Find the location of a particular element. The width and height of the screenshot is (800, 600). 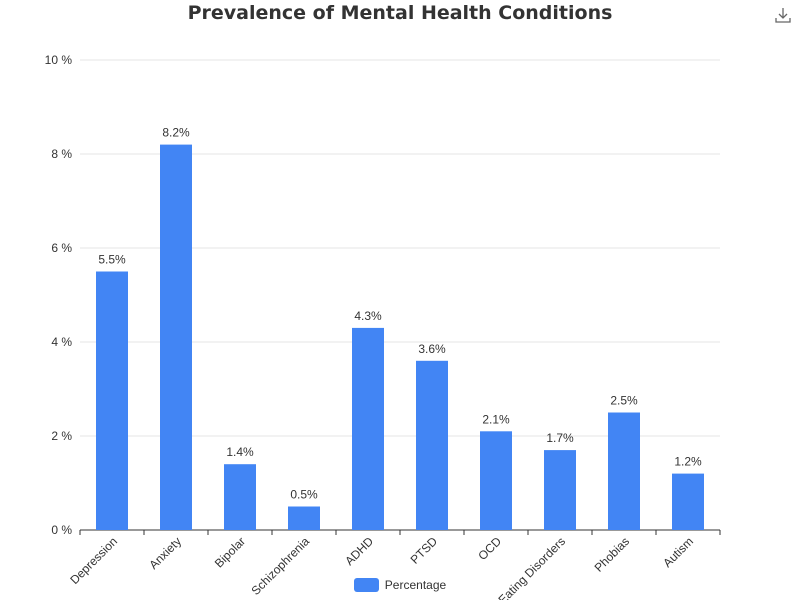

legend: Percentage is located at coordinates (400, 585).